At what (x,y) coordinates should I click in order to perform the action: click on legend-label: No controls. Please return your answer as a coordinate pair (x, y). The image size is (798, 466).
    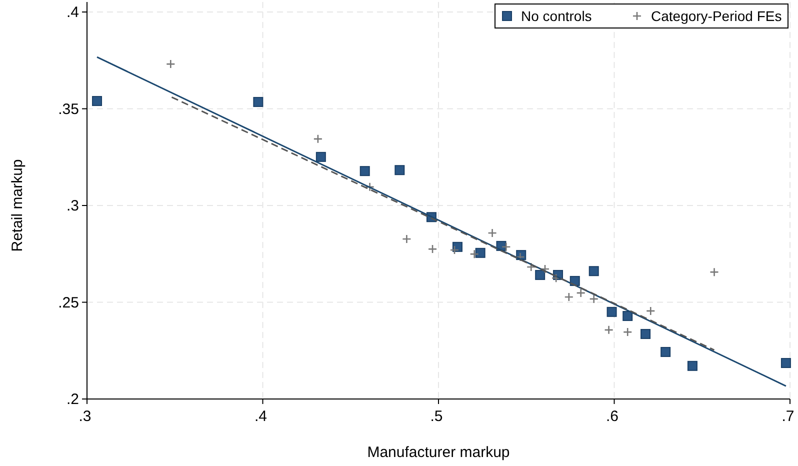
    Looking at the image, I should click on (556, 16).